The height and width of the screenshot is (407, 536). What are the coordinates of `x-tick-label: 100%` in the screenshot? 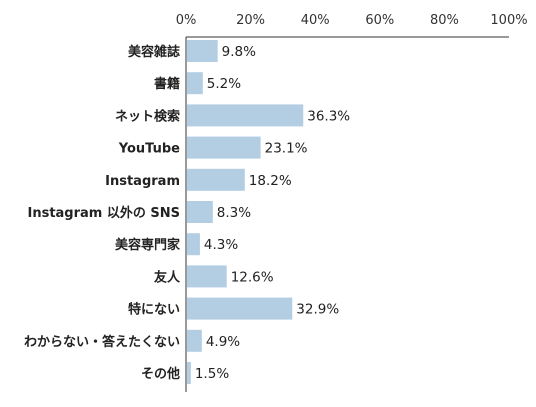 It's located at (508, 20).